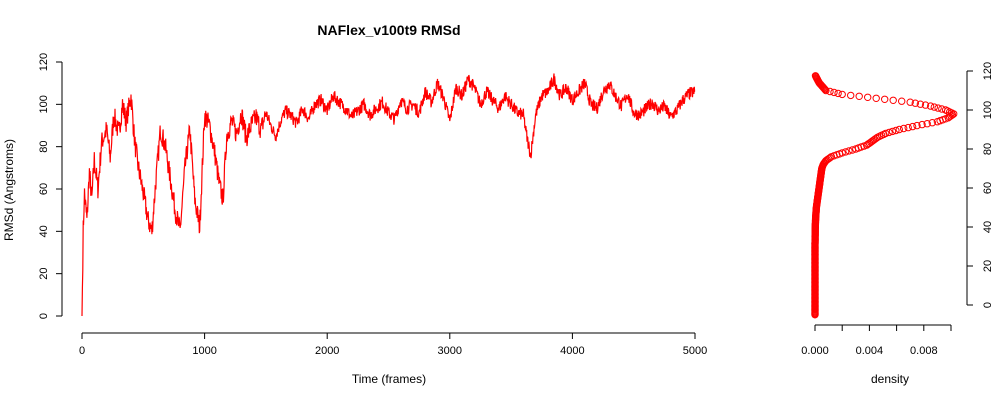 Image resolution: width=1000 pixels, height=405 pixels. What do you see at coordinates (9, 190) in the screenshot?
I see `y-axis-label: RMSd (Angstroms)` at bounding box center [9, 190].